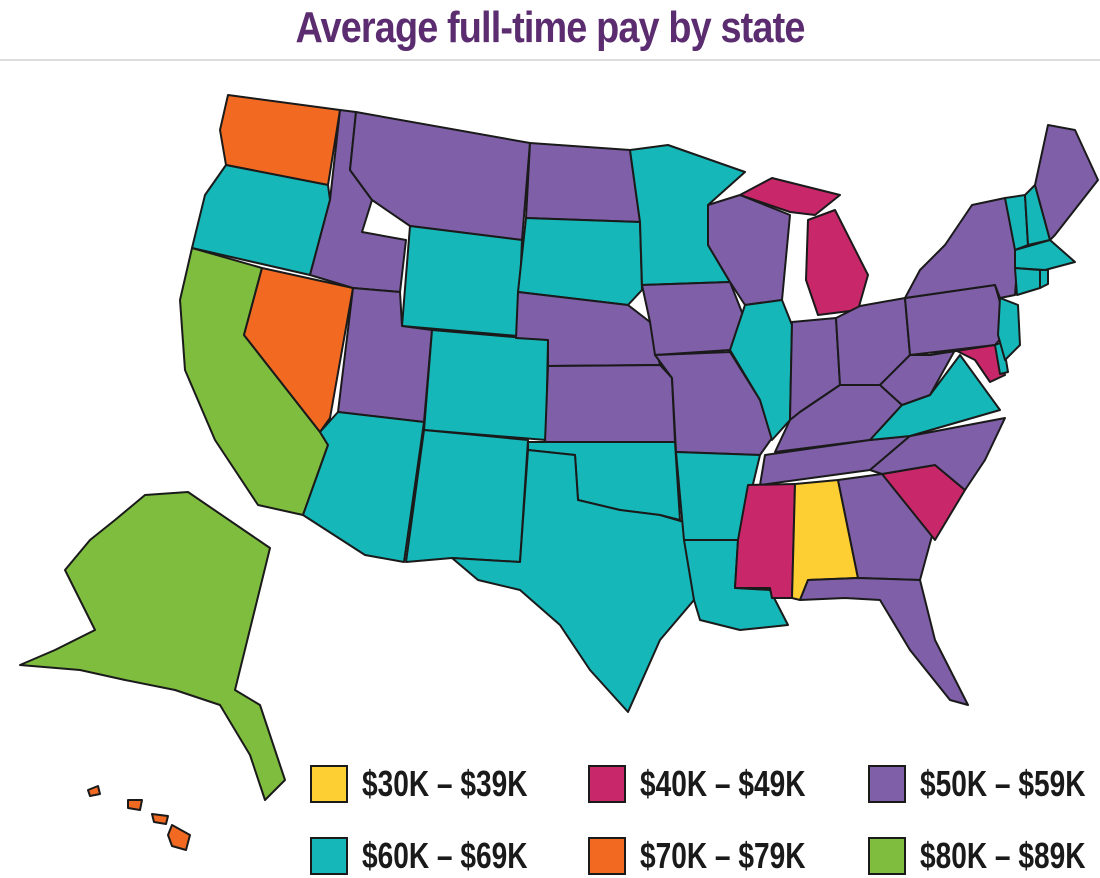 Image resolution: width=1100 pixels, height=878 pixels. I want to click on legend-item-b80: $80K – $89K, so click(984, 855).